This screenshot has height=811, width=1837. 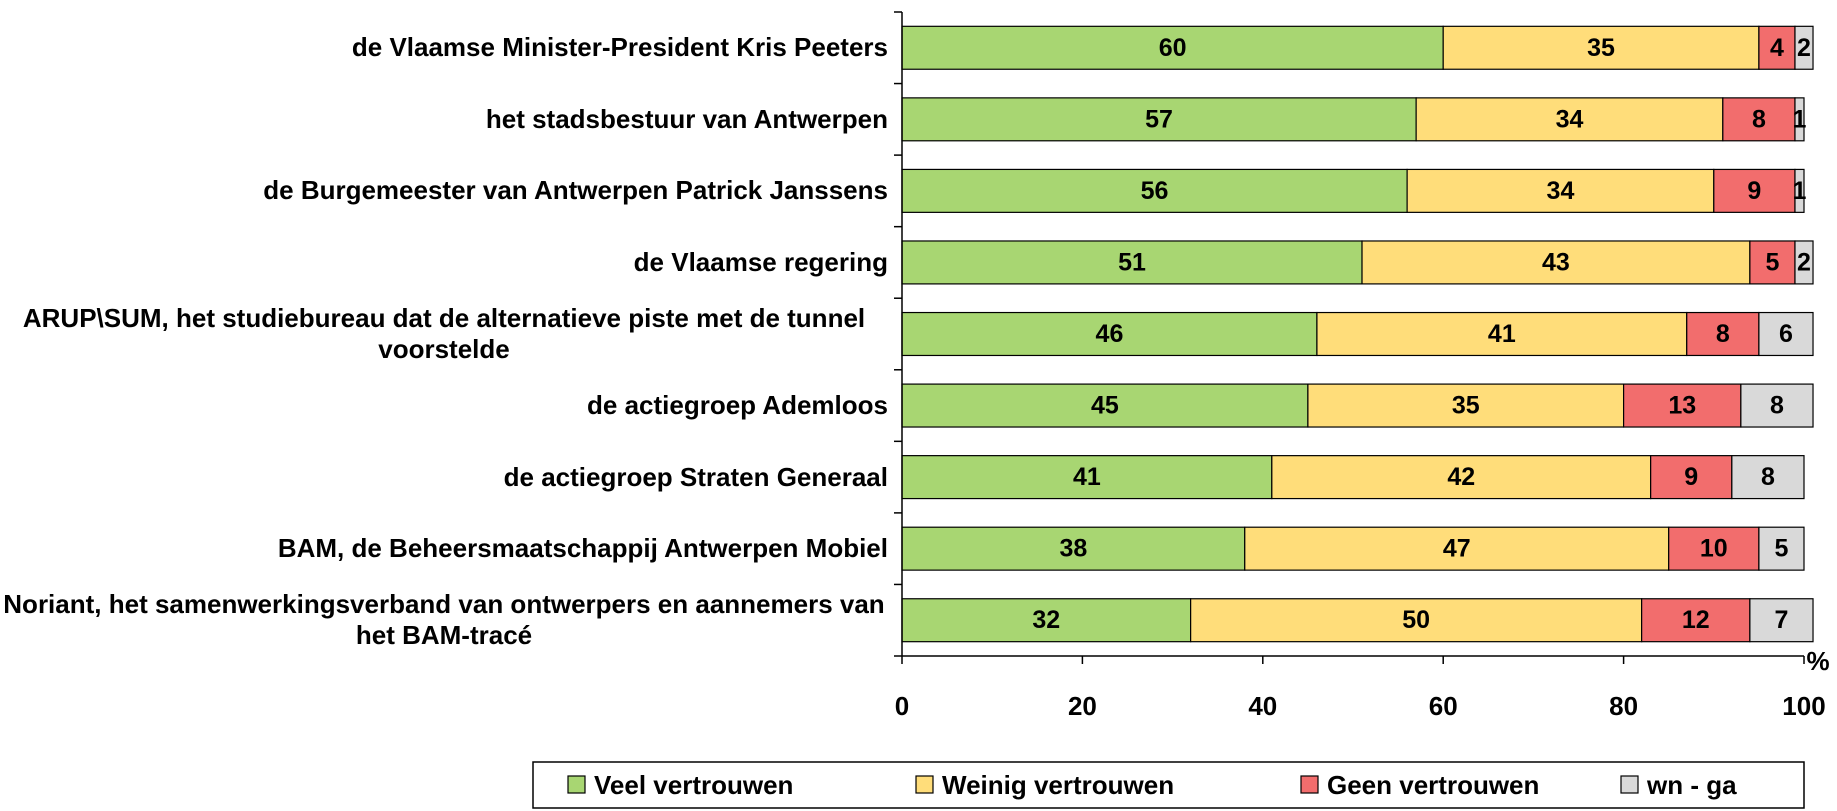 I want to click on data-label: 10, so click(x=1714, y=549).